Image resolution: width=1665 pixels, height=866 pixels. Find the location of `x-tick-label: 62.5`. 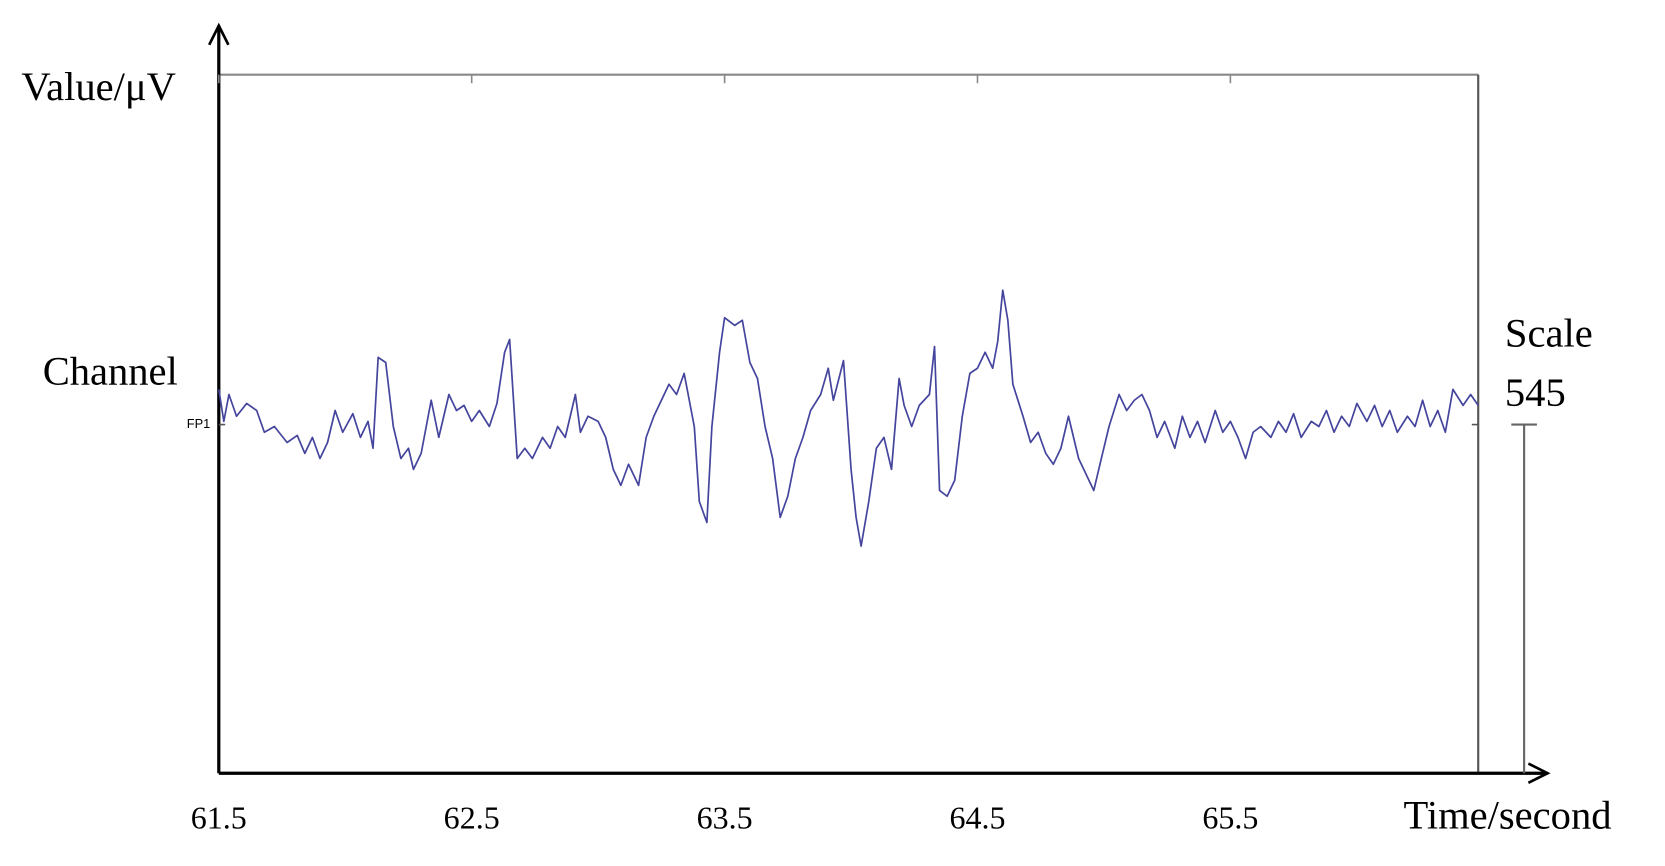

x-tick-label: 62.5 is located at coordinates (472, 818).